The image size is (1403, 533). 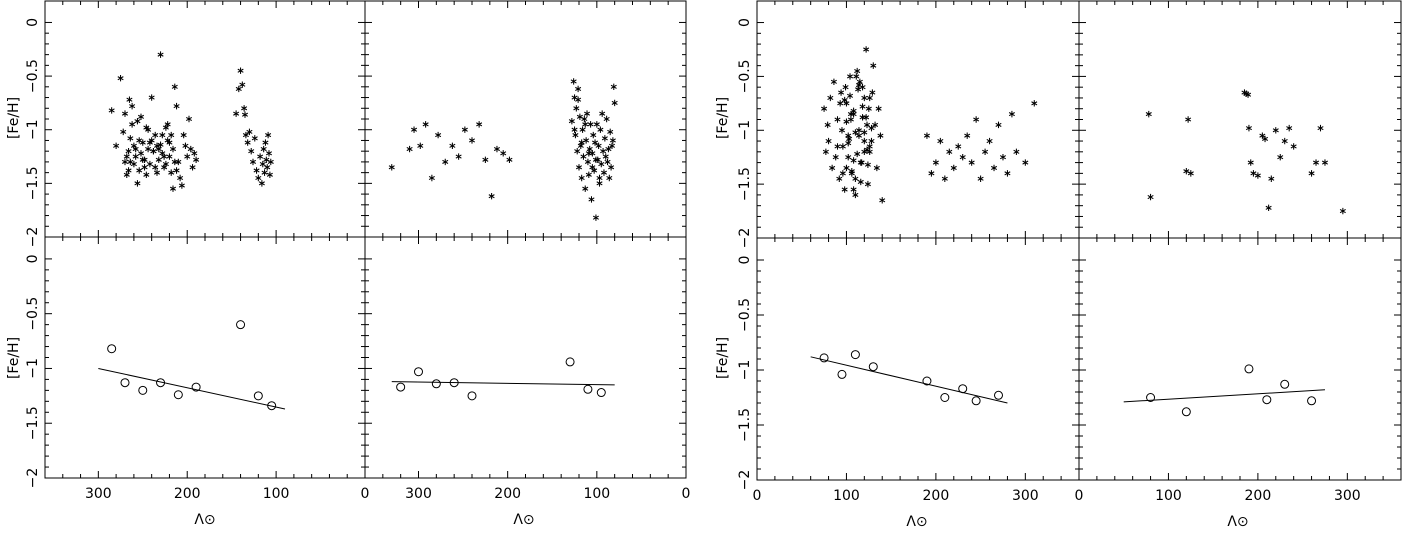 What do you see at coordinates (204, 520) in the screenshot?
I see `left-xlabel-1: Λ⊙` at bounding box center [204, 520].